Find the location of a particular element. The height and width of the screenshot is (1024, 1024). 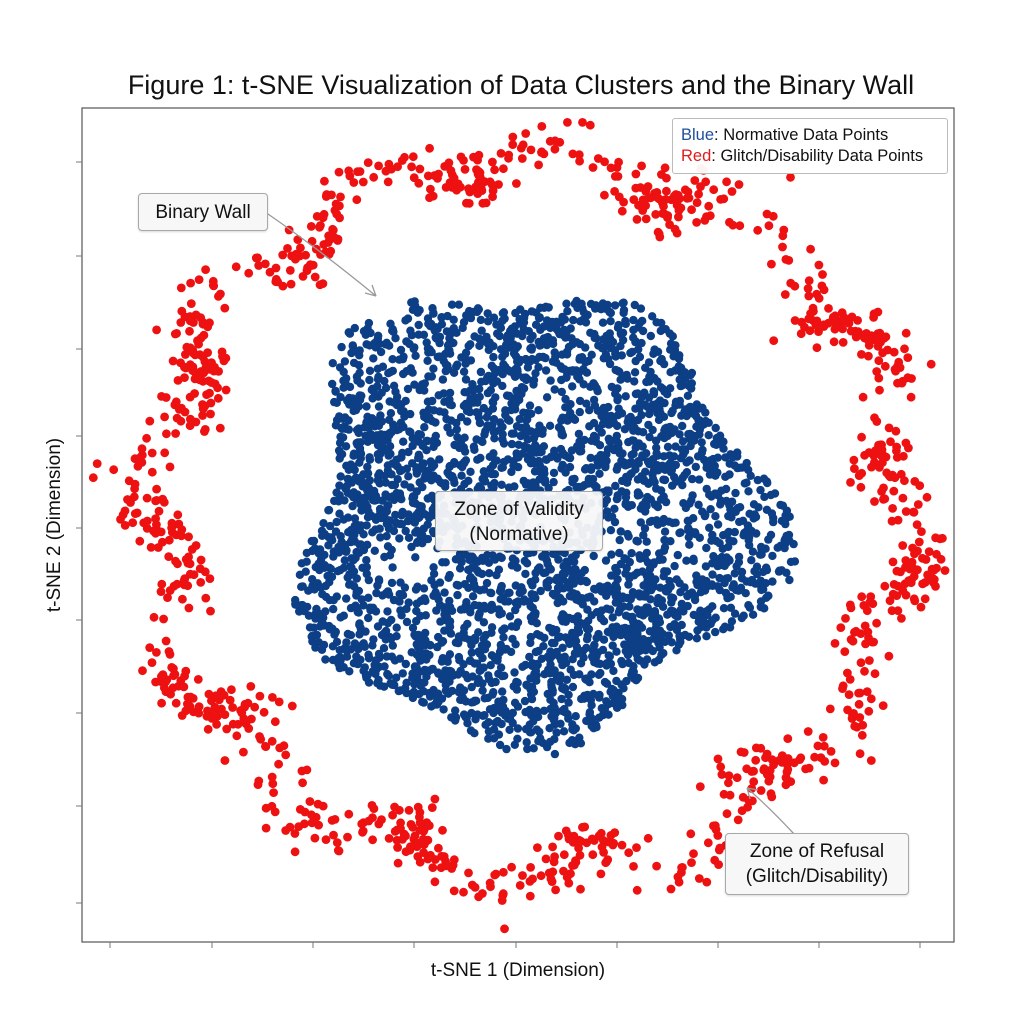

x-axis-label: t-SNE 1 (Dimension) is located at coordinates (518, 970).